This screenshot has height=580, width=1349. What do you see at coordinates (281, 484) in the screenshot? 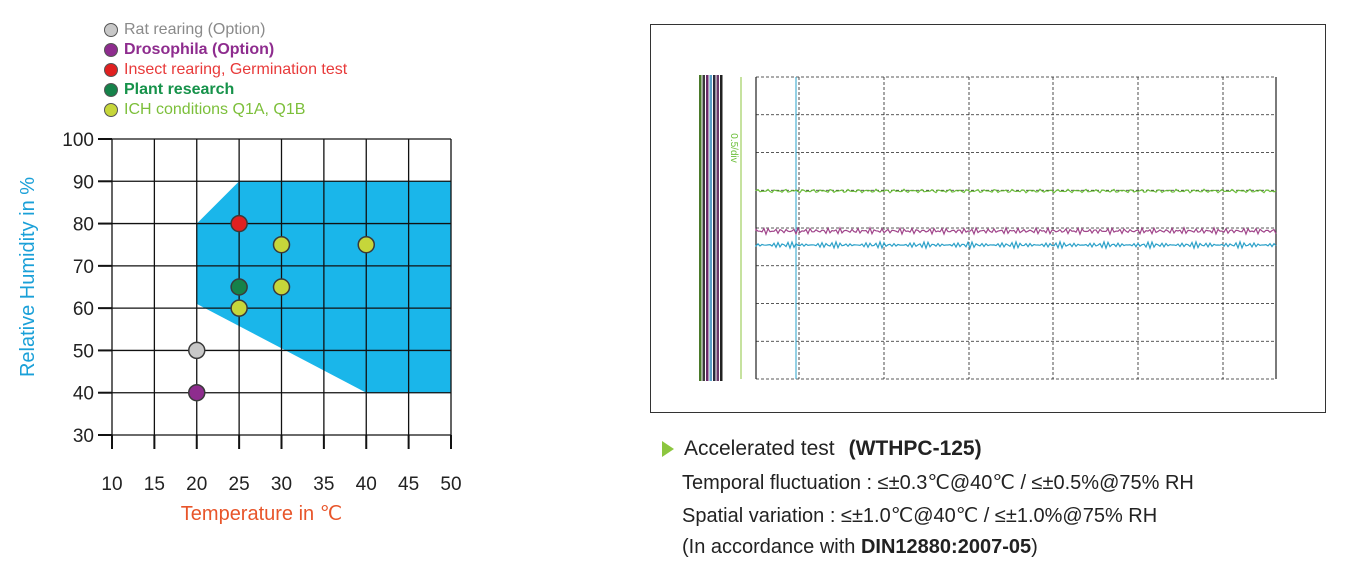
I see `x-tick-label: 30` at bounding box center [281, 484].